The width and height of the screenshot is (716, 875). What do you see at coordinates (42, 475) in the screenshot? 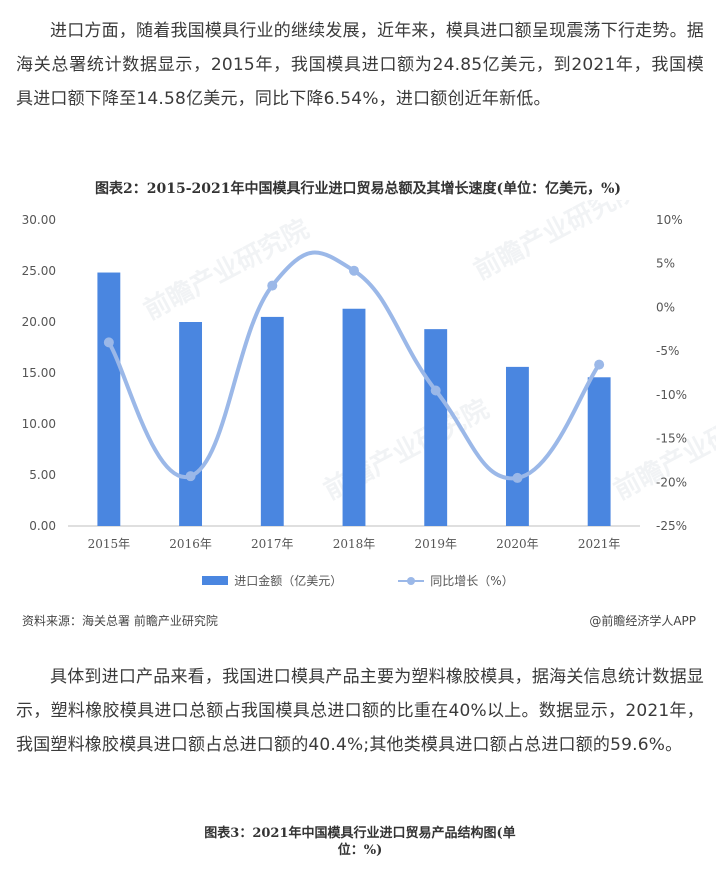
I see `y-left-tick-label: 5.00` at bounding box center [42, 475].